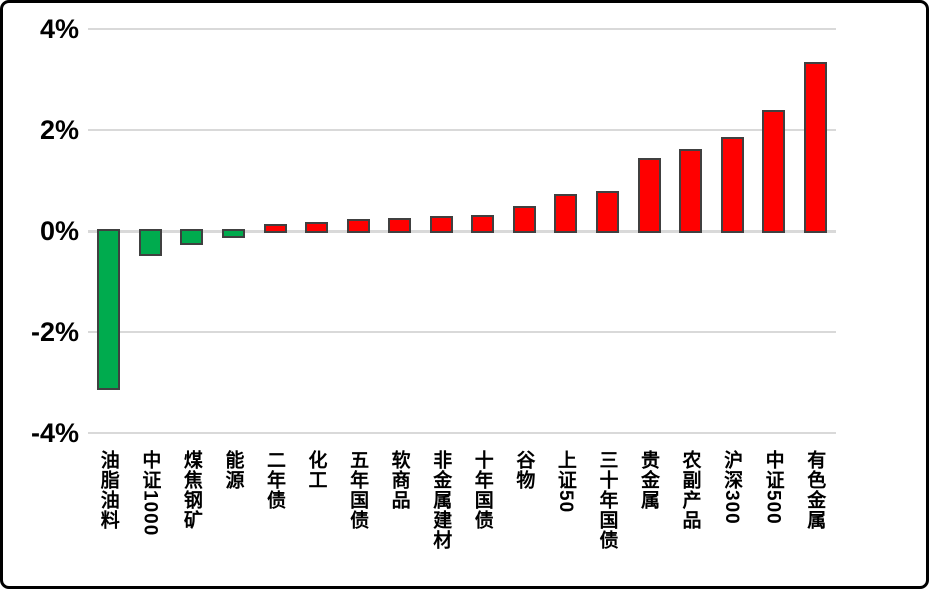 Image resolution: width=929 pixels, height=589 pixels. What do you see at coordinates (565, 482) in the screenshot?
I see `x-axis-category-label: 上证50` at bounding box center [565, 482].